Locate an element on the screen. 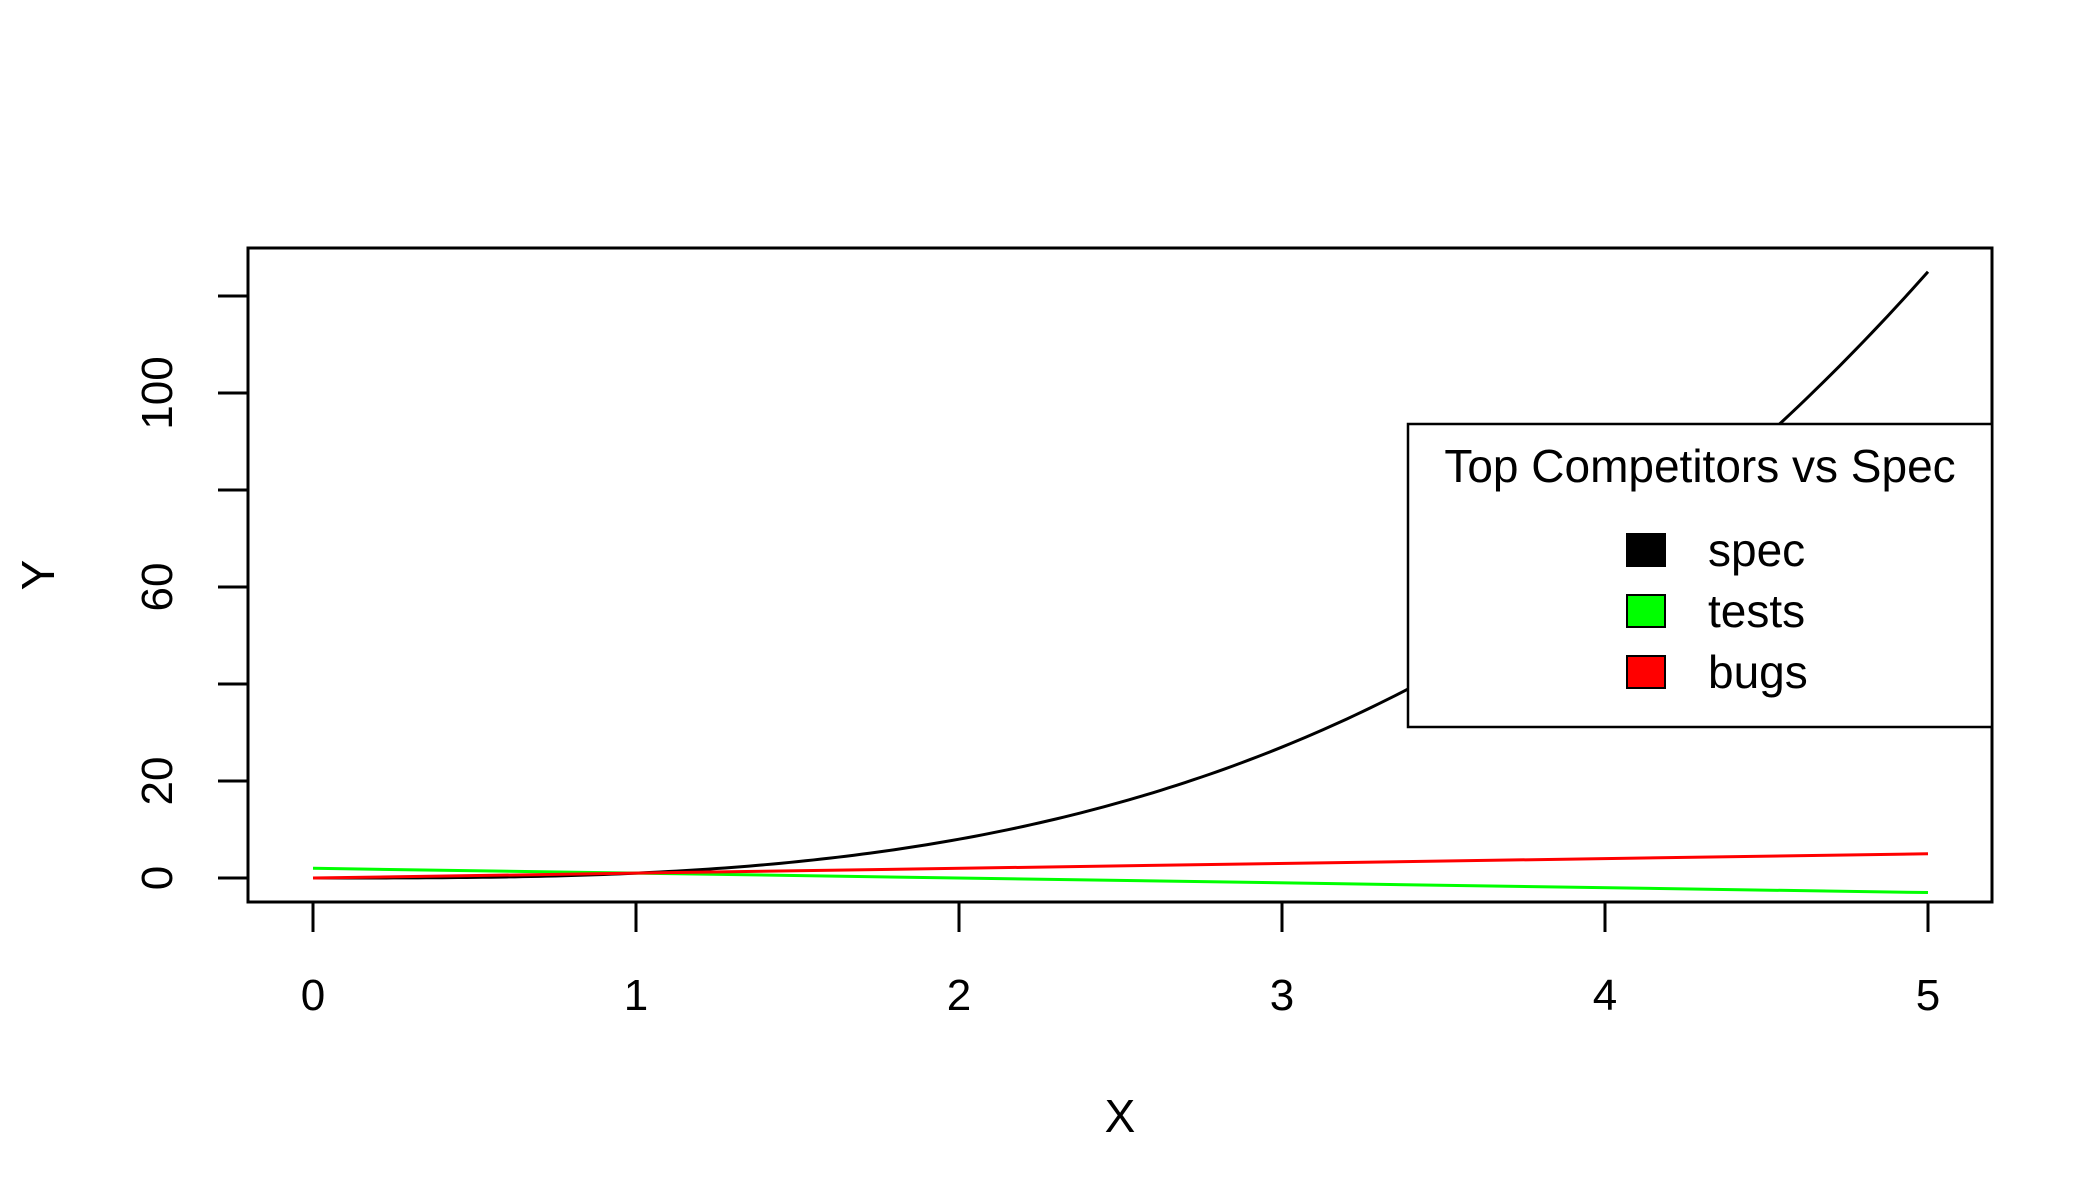 The width and height of the screenshot is (2100, 1200). x-tick-label: 5 is located at coordinates (1928, 995).